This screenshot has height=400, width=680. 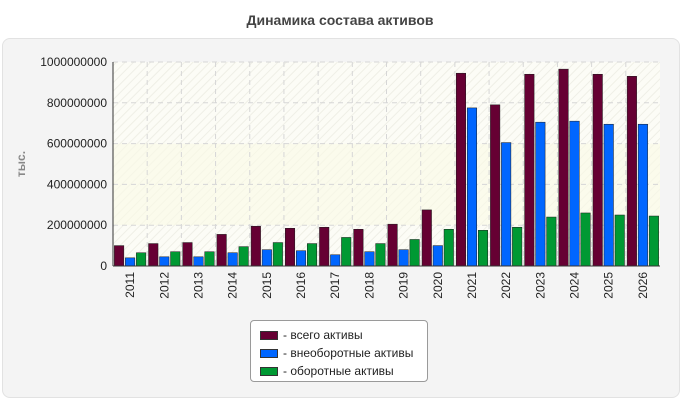 What do you see at coordinates (301, 285) in the screenshot?
I see `x-tick-label: 2016` at bounding box center [301, 285].